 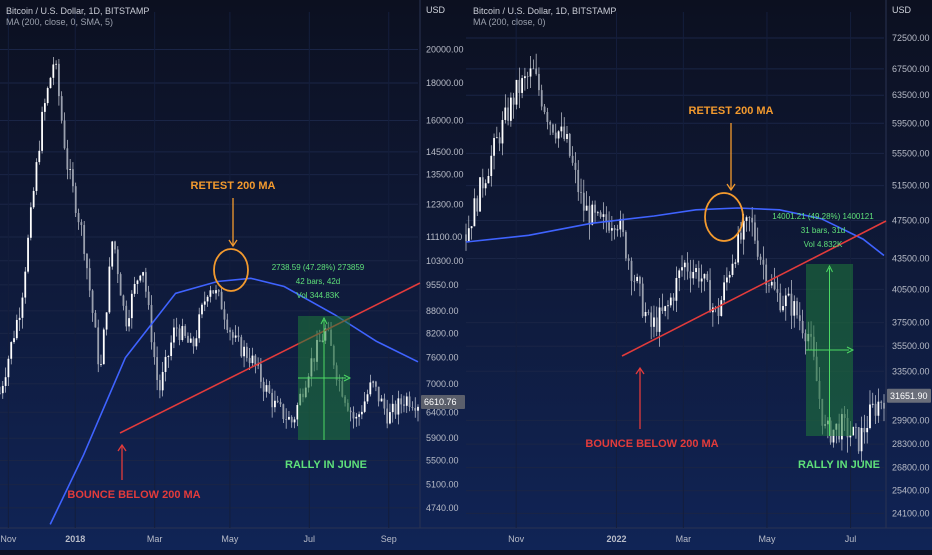 What do you see at coordinates (684, 539) in the screenshot?
I see `x-tick-label: Mar` at bounding box center [684, 539].